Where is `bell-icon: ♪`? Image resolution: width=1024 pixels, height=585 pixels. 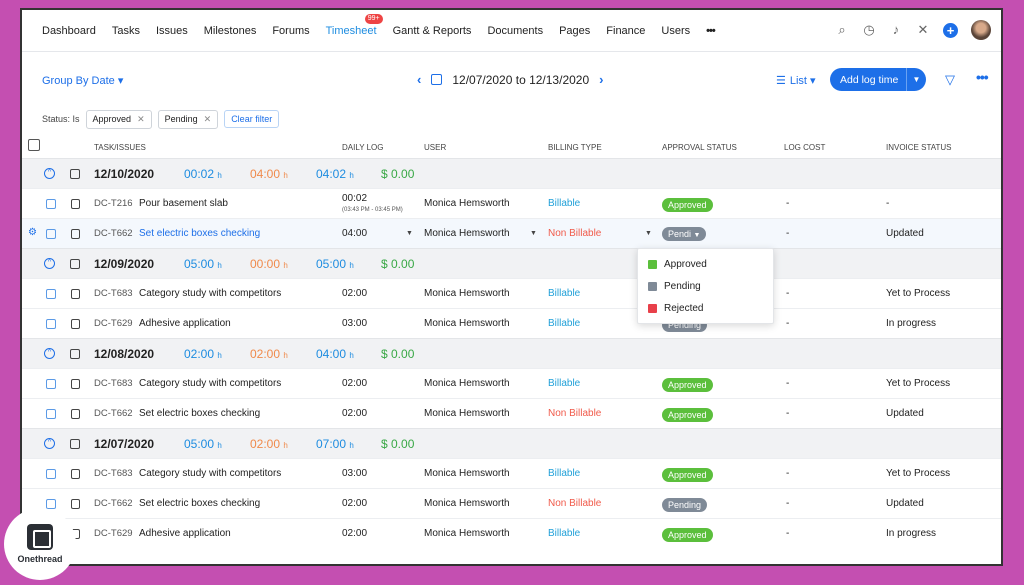
bell-icon: ♪ is located at coordinates (896, 29).